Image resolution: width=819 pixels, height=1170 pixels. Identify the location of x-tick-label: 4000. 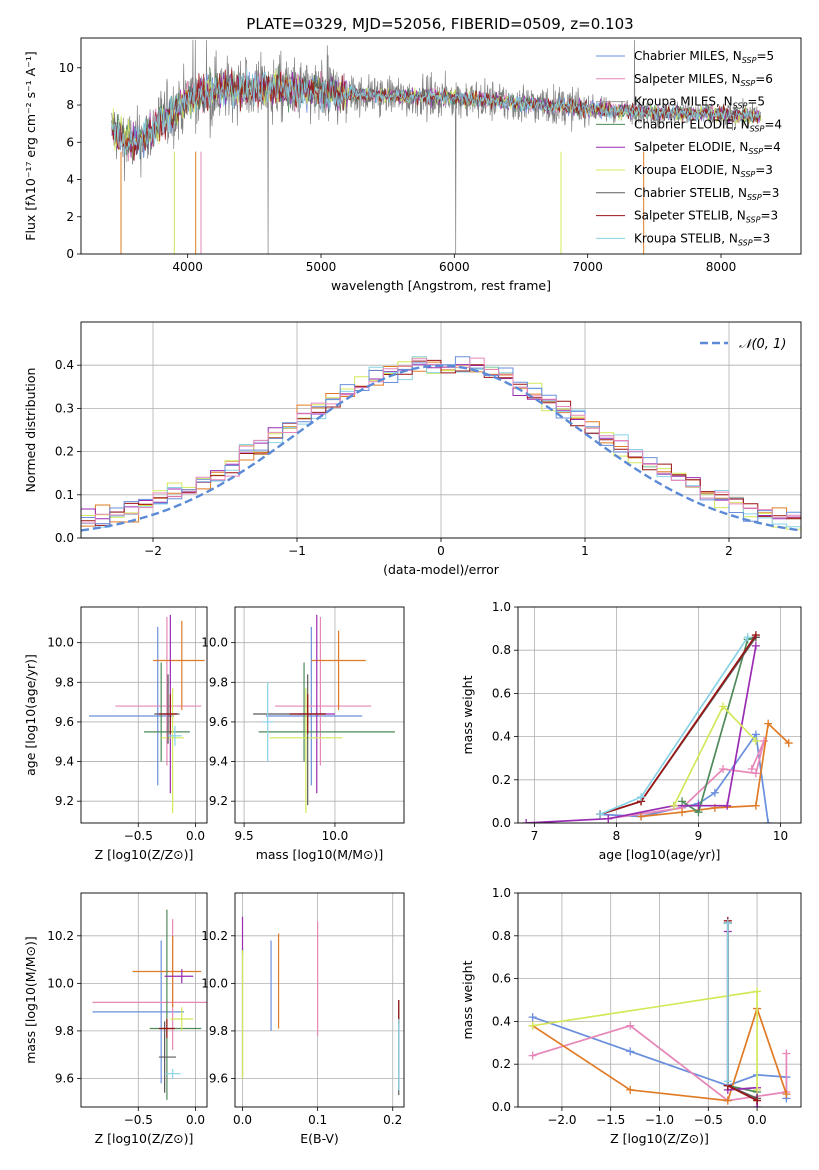
(187, 267).